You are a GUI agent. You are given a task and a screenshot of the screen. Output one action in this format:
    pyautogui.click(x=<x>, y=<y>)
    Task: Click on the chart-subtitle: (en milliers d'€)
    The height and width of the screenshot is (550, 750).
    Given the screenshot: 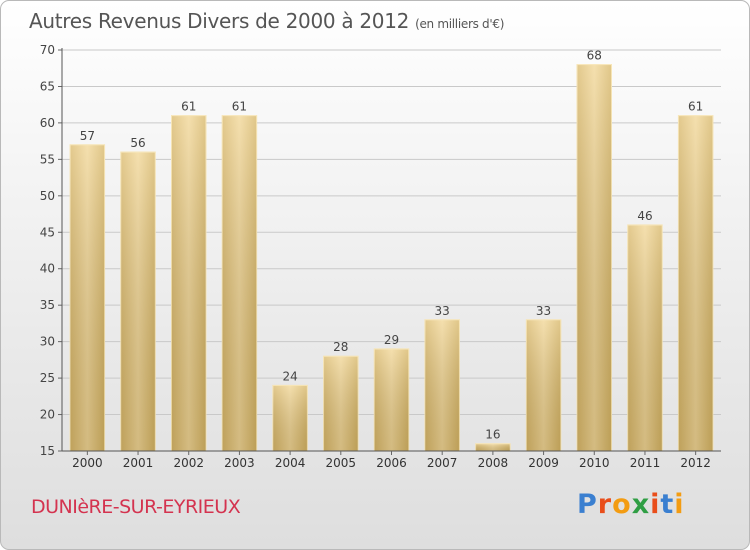 What is the action you would take?
    pyautogui.click(x=460, y=24)
    